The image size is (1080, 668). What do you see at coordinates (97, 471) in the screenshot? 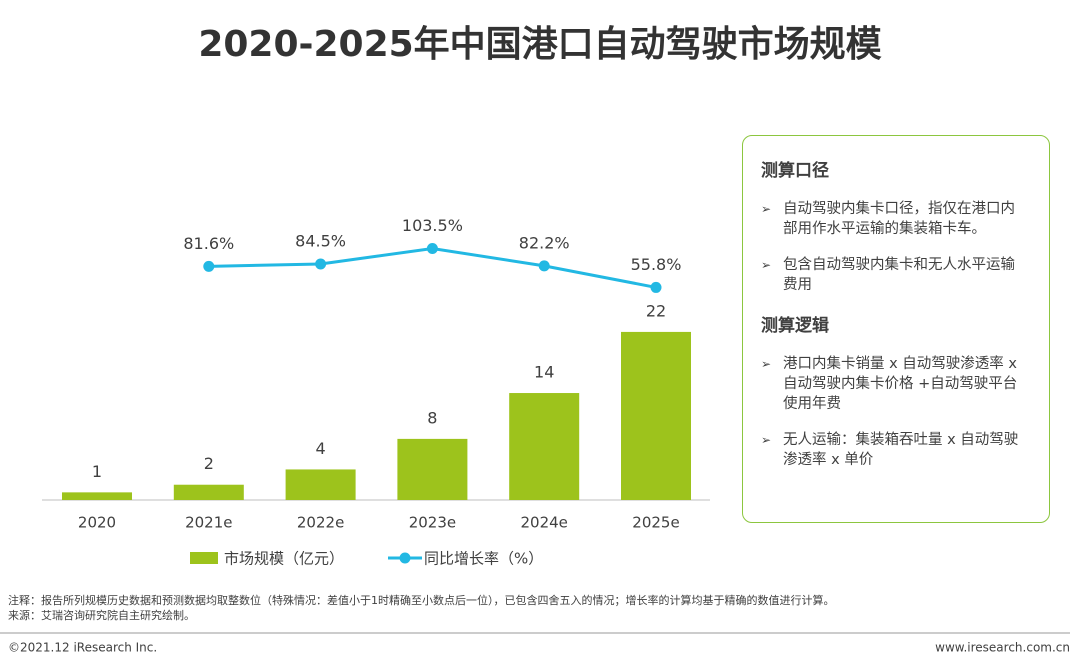
I see `bar-value-label: 1` at bounding box center [97, 471].